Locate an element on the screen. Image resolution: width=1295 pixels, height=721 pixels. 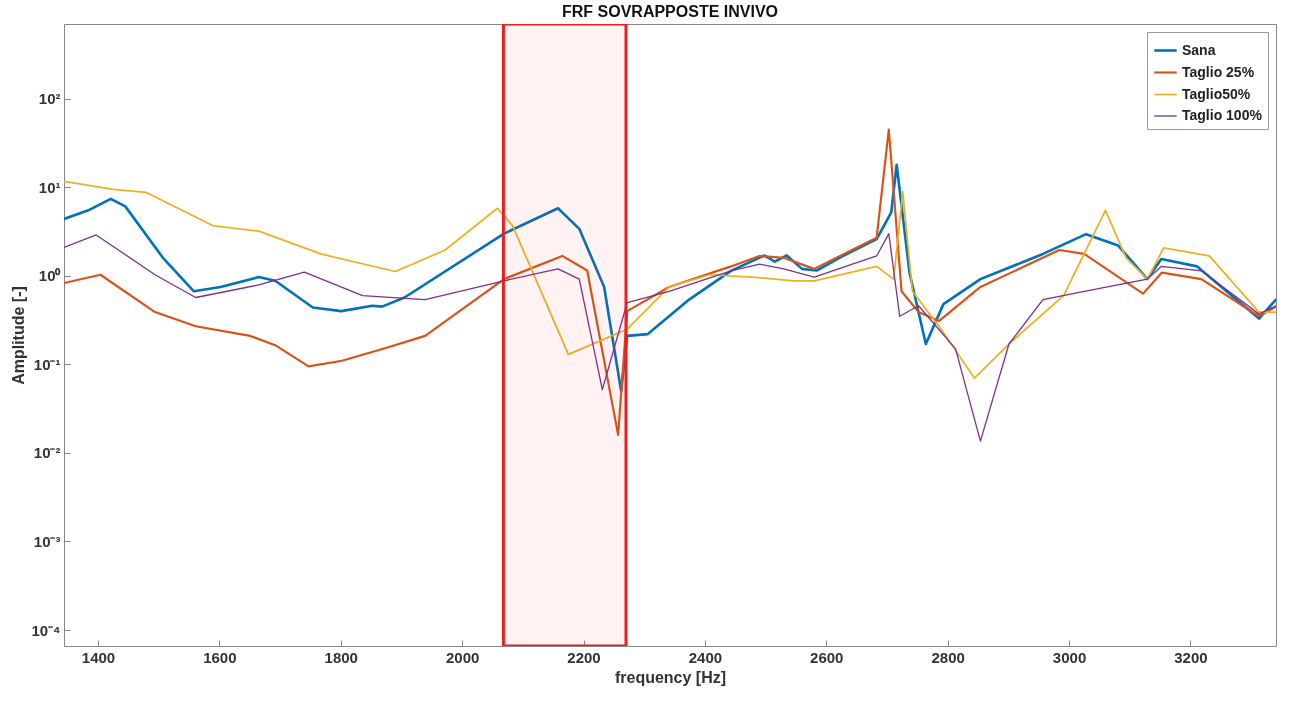
x-tick-label: 2000 is located at coordinates (462, 657).